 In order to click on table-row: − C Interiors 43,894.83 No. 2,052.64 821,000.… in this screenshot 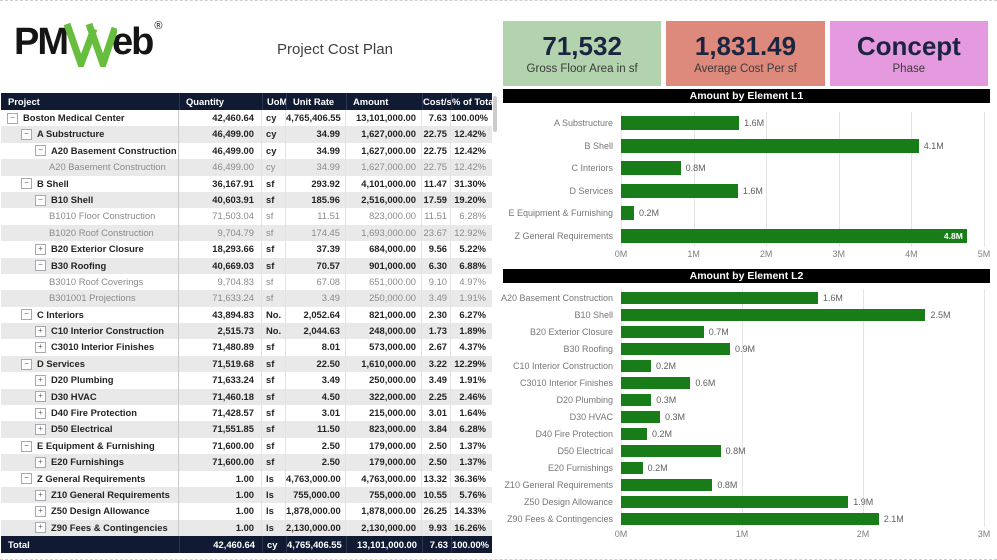, I will do `click(246, 315)`.